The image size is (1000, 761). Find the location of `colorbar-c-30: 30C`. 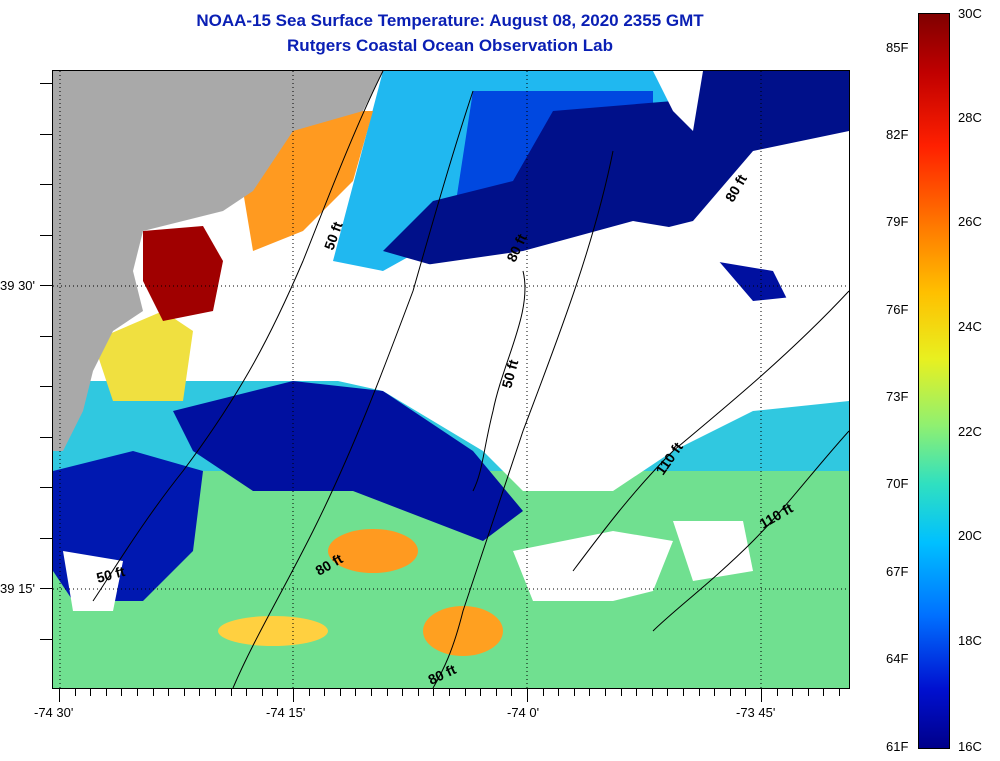

colorbar-c-30: 30C is located at coordinates (970, 13).